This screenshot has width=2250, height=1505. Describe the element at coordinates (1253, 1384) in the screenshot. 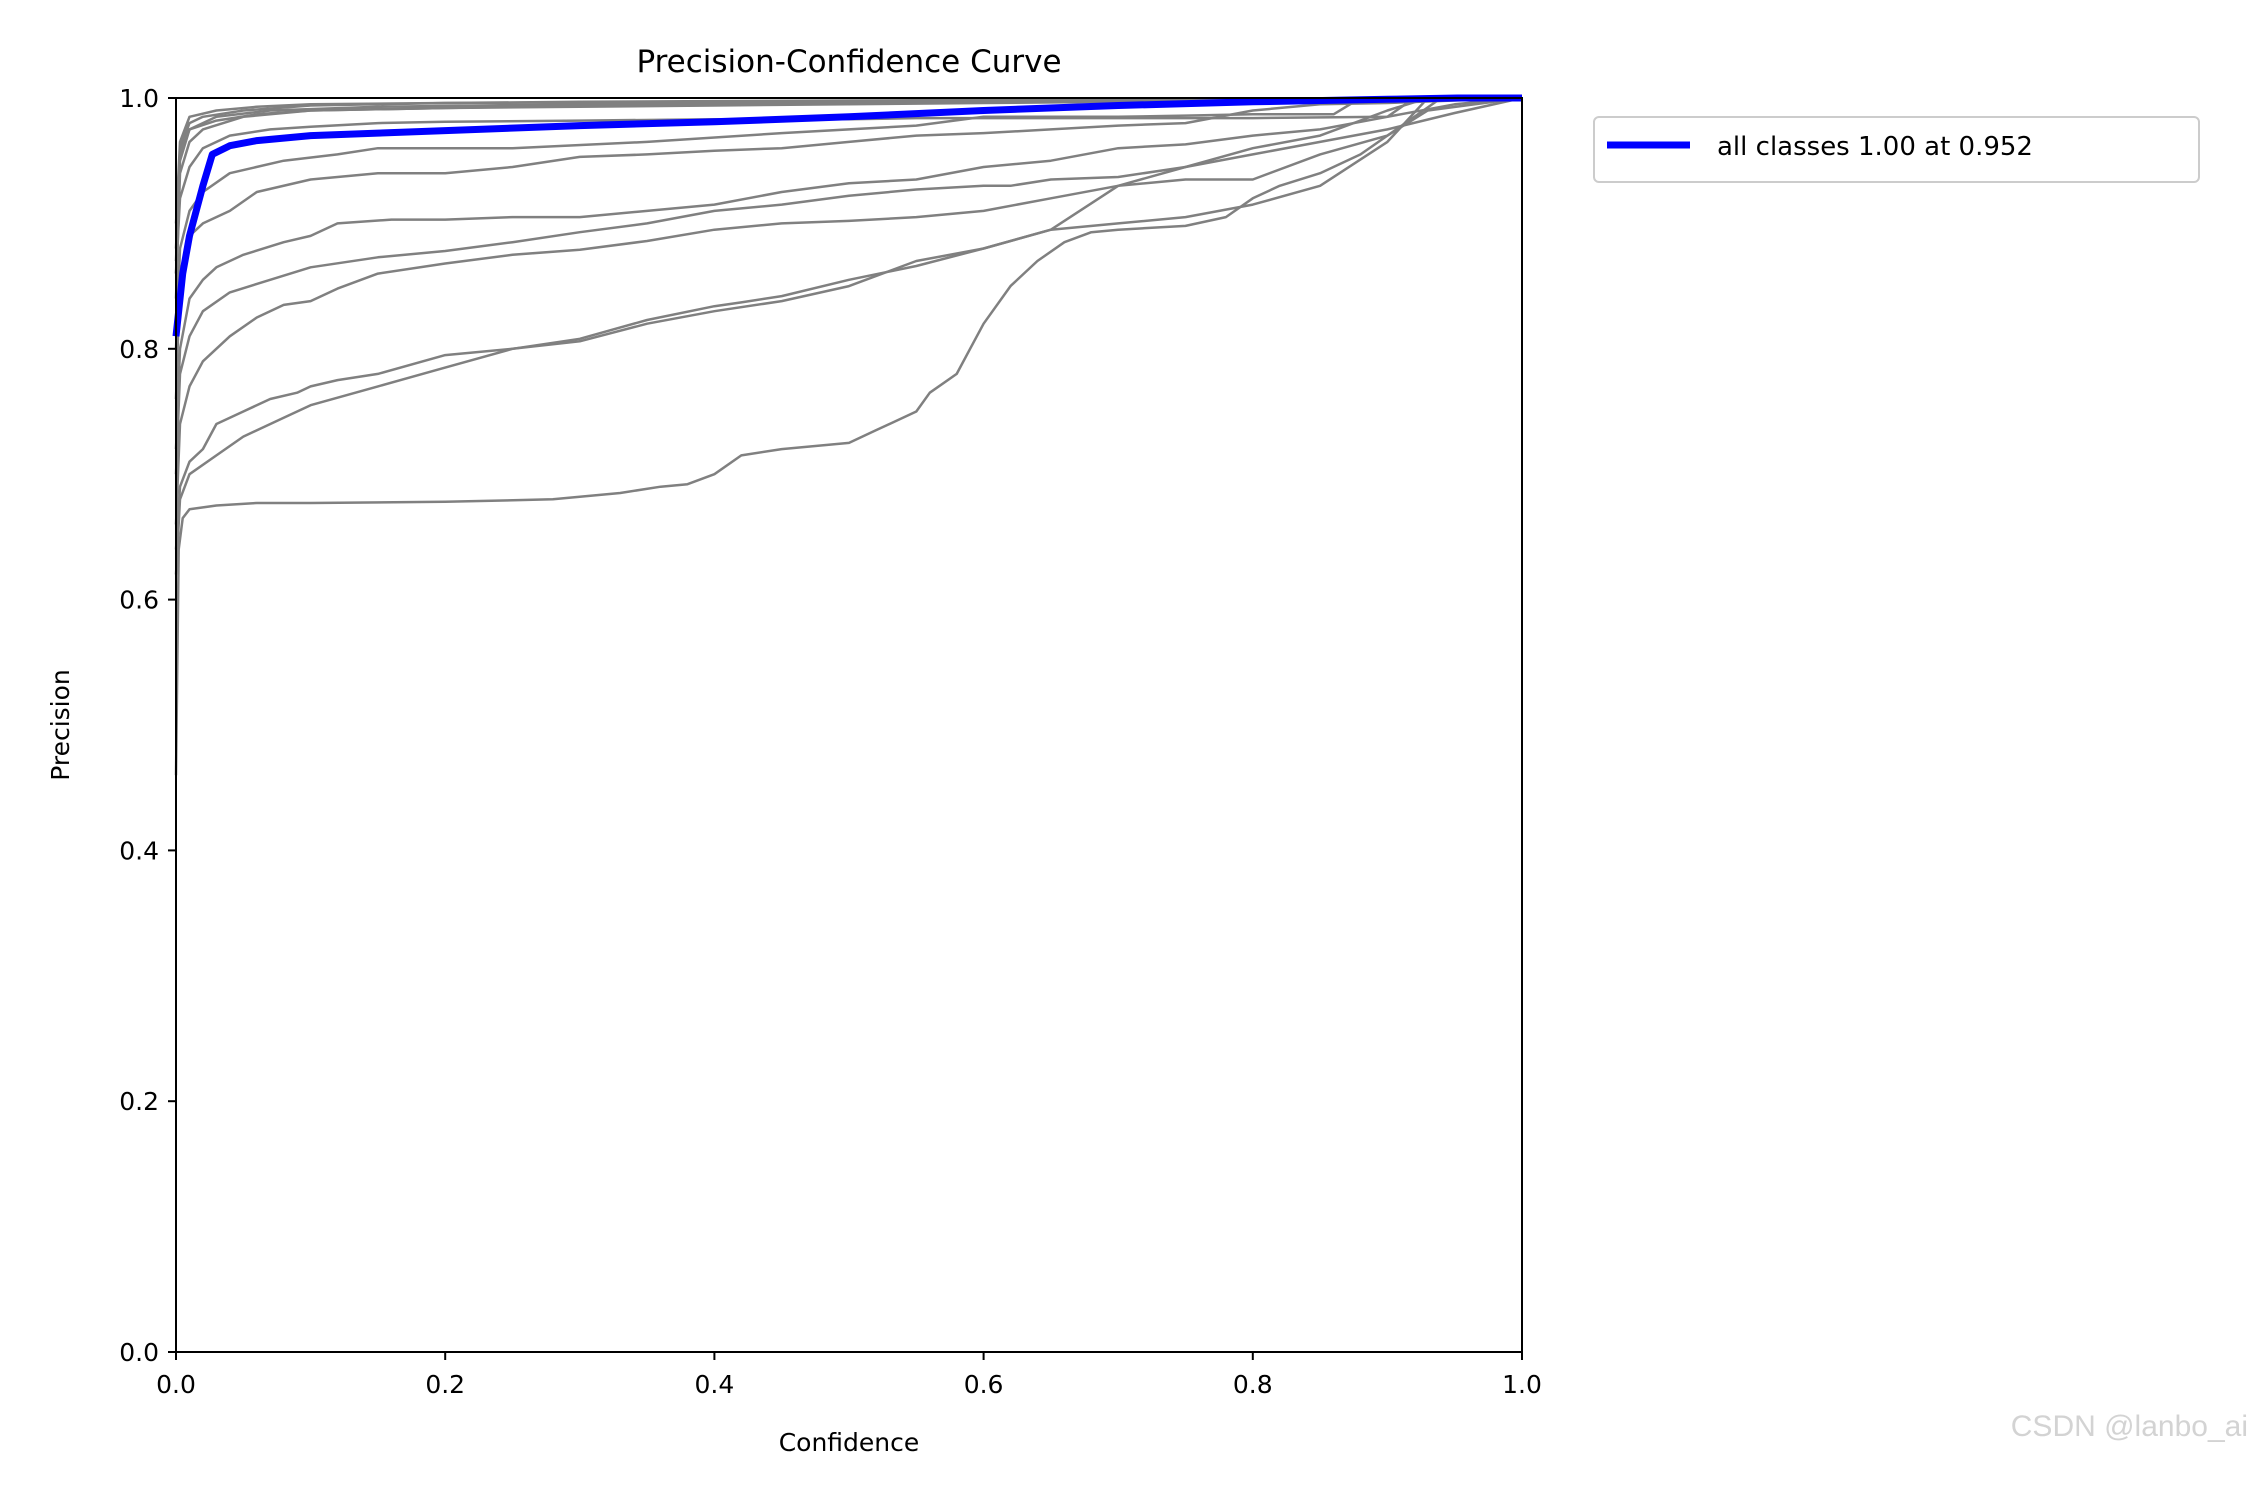

I see `x-tick-label: 0.8` at that location.